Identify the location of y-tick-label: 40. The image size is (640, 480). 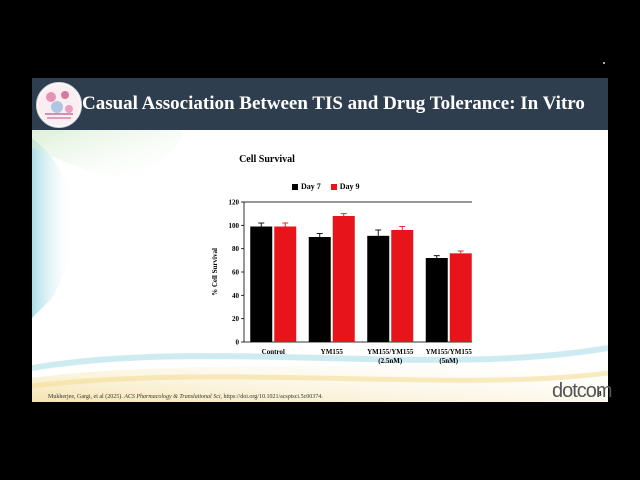
(236, 296).